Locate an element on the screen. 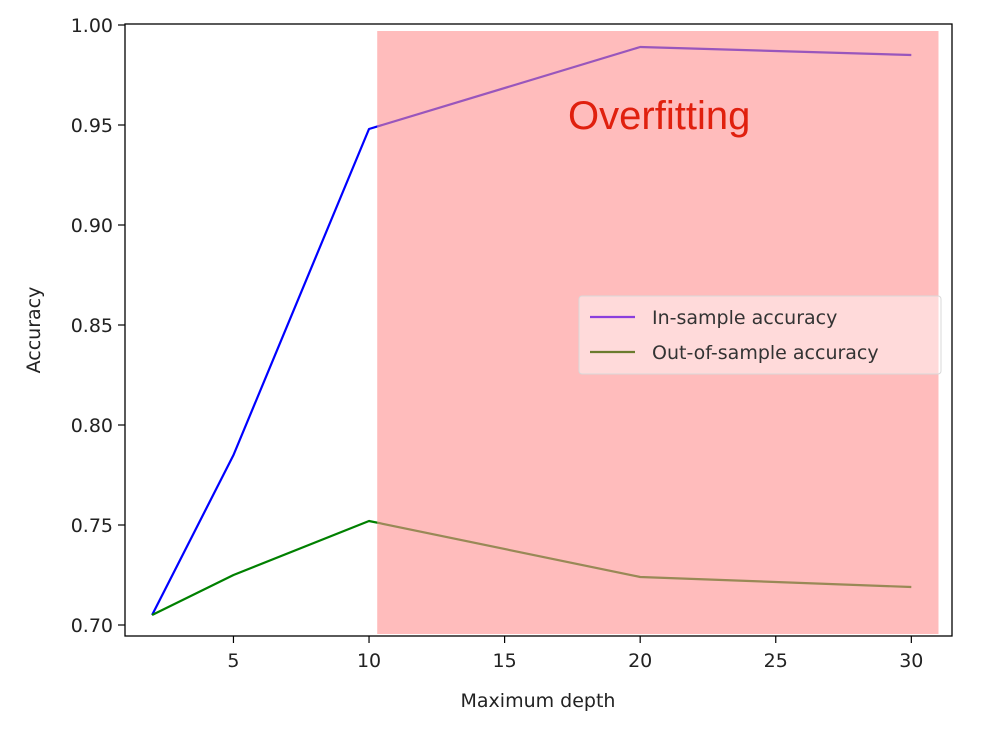 The height and width of the screenshot is (741, 1002). x-tick-label: 5 is located at coordinates (233, 661).